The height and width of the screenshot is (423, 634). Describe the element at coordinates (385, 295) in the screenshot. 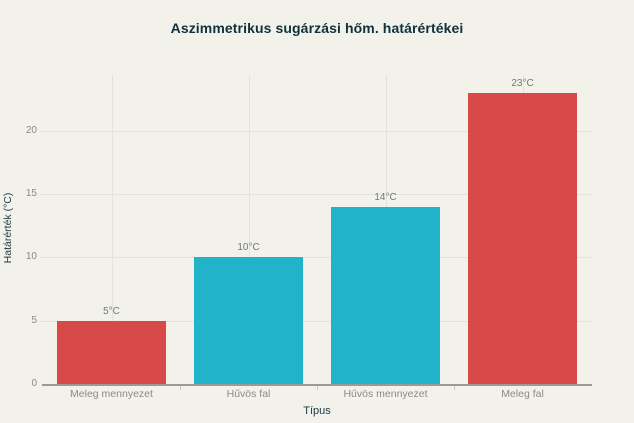

I see `bar-h-v-s-mennyezet` at that location.